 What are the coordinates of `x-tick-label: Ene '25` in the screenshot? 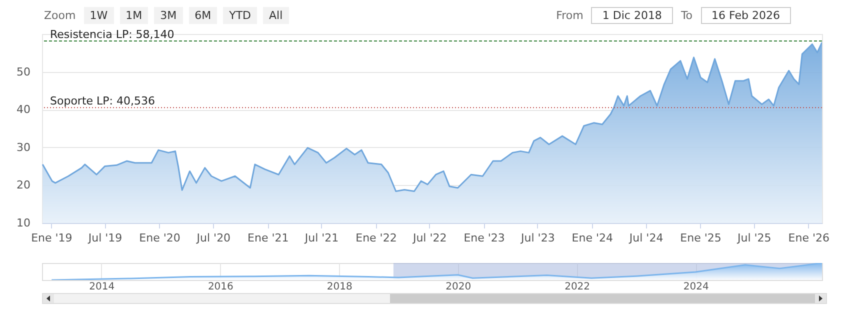 It's located at (701, 238).